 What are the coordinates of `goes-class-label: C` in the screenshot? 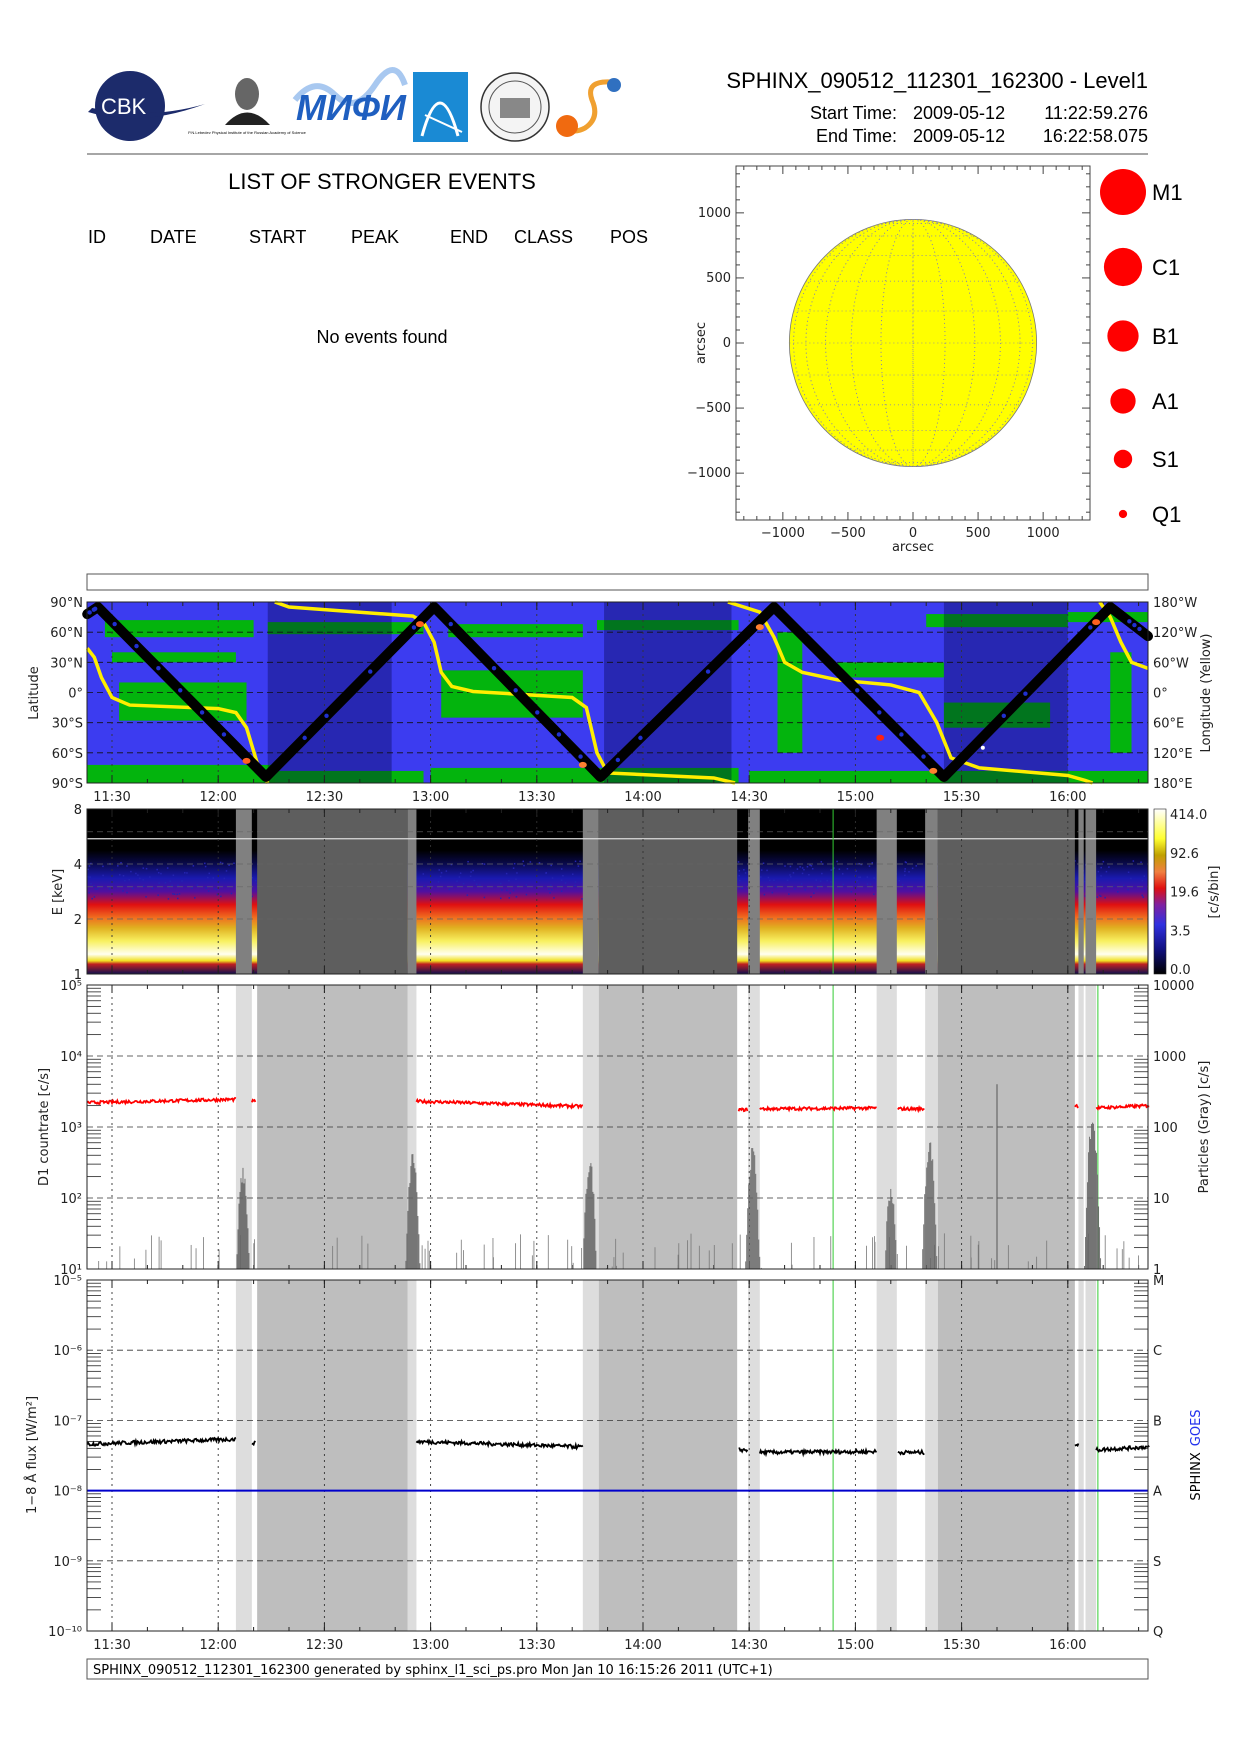 It's located at (1157, 1351).